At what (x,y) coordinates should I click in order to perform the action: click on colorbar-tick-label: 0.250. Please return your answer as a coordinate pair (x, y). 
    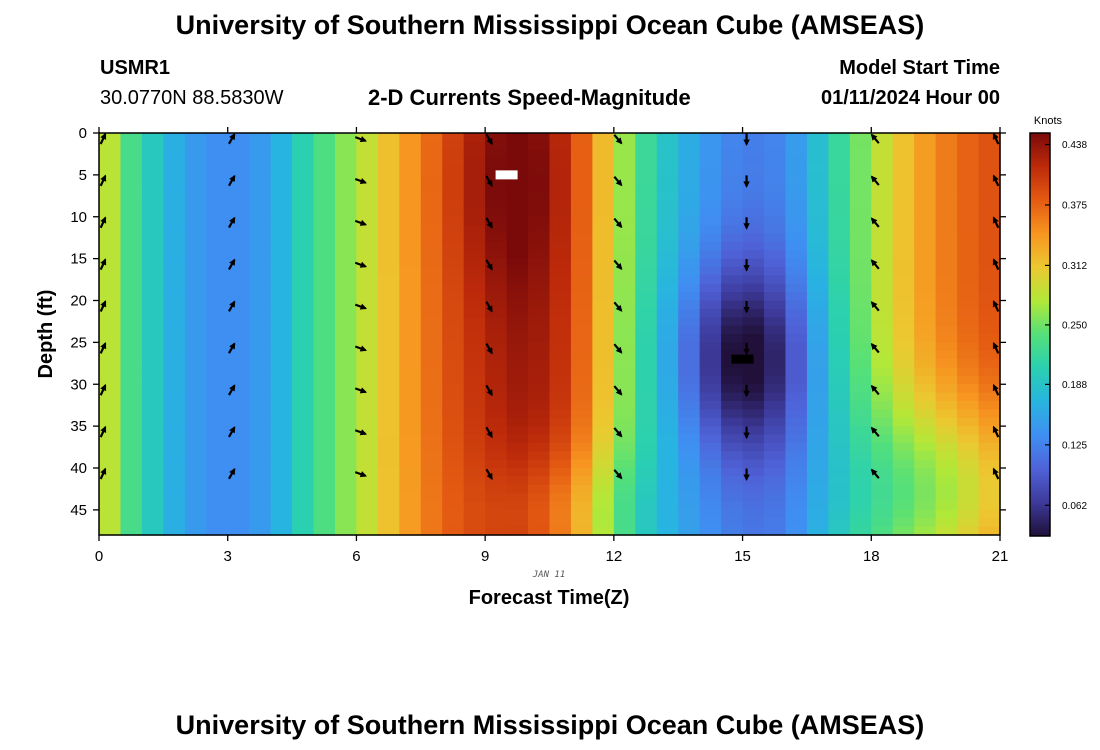
    Looking at the image, I should click on (1074, 325).